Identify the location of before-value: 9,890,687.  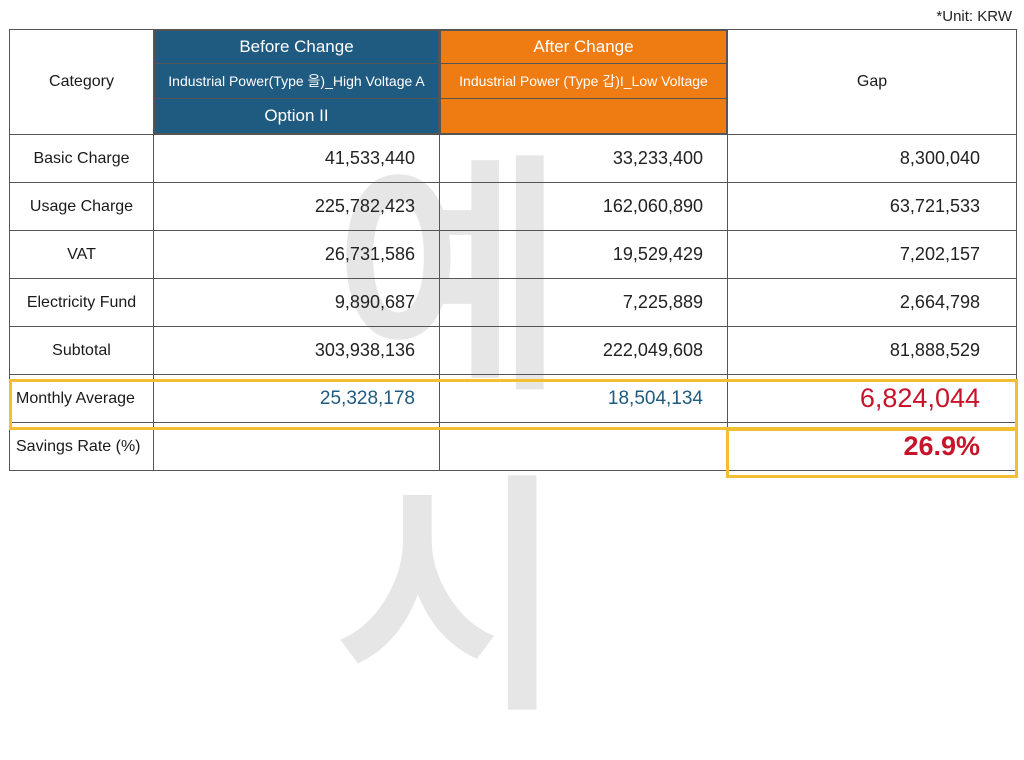
(296, 302).